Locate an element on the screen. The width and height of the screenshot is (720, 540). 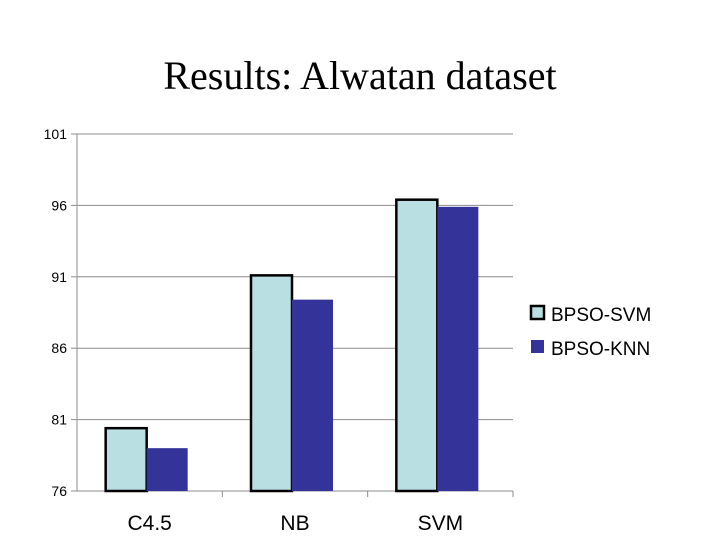
x-tick-label-1: NB is located at coordinates (294, 523).